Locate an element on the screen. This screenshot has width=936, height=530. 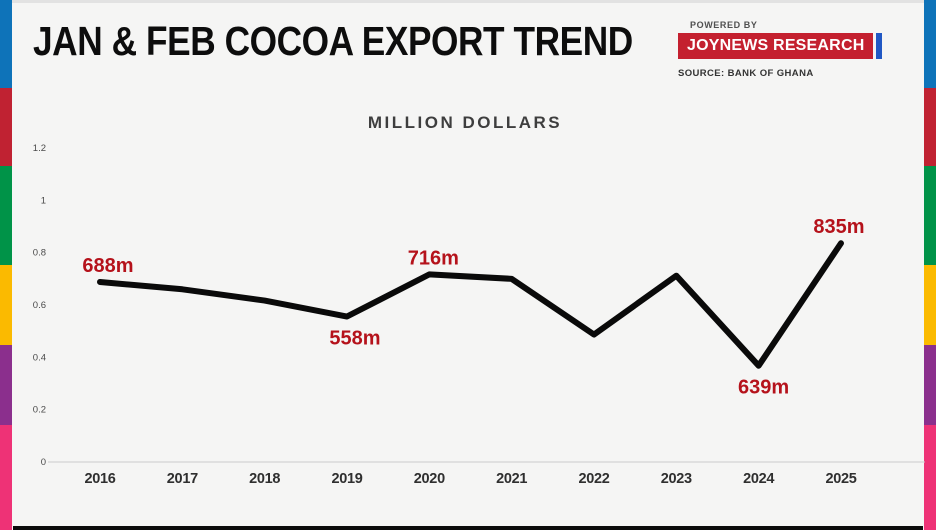
powered-by-label: POWERED BY is located at coordinates (724, 25).